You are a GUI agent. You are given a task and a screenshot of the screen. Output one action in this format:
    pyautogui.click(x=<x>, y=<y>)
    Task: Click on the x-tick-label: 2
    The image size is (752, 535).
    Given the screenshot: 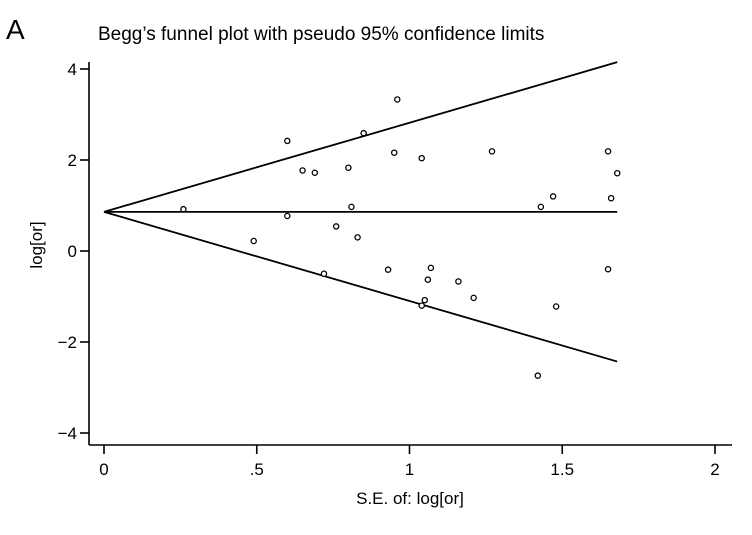 What is the action you would take?
    pyautogui.click(x=714, y=469)
    